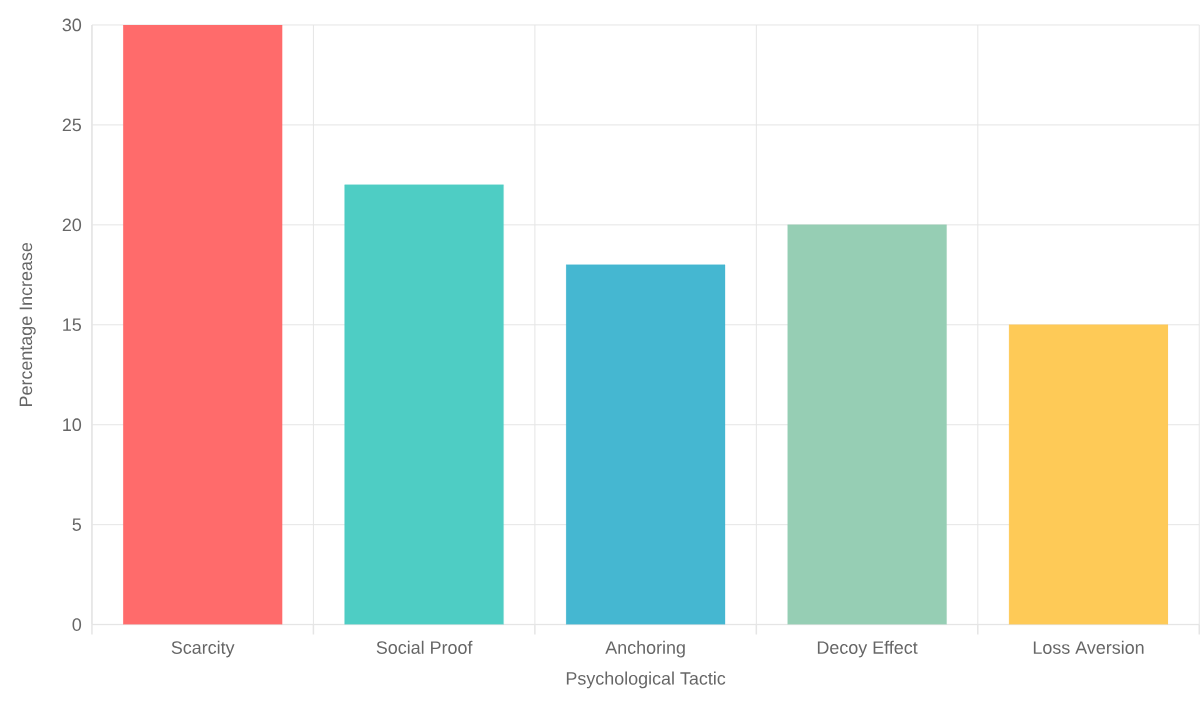 The image size is (1200, 708). Describe the element at coordinates (77, 625) in the screenshot. I see `y-tick-label: 0` at that location.